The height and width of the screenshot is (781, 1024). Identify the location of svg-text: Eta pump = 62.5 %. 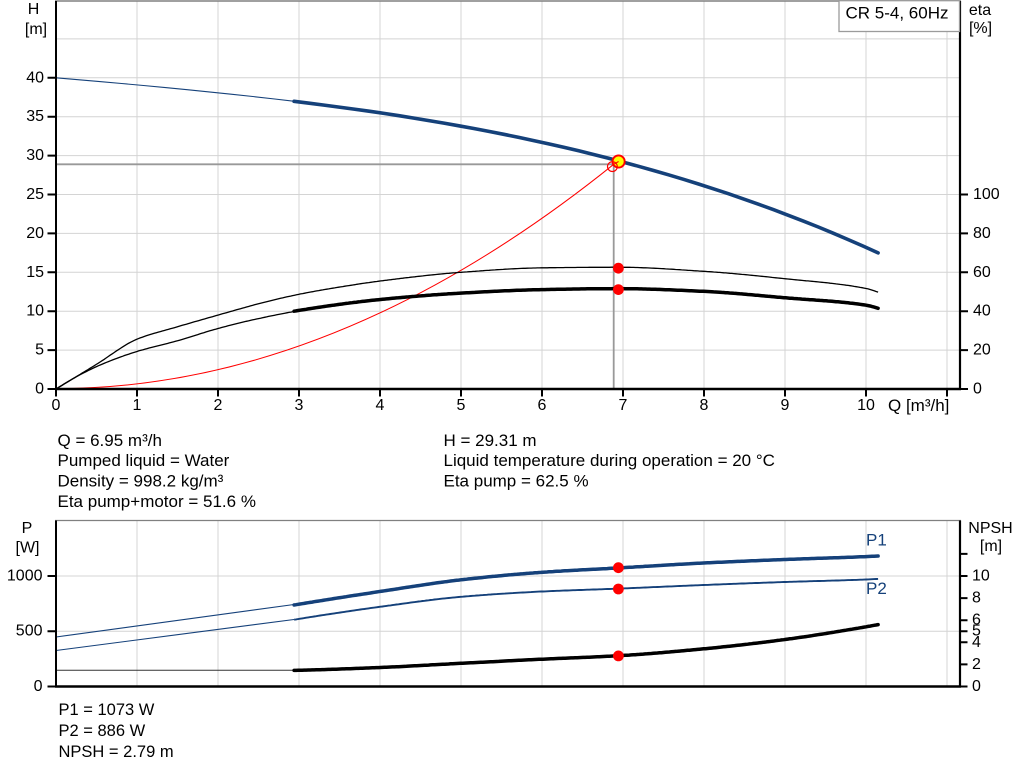
(516, 481).